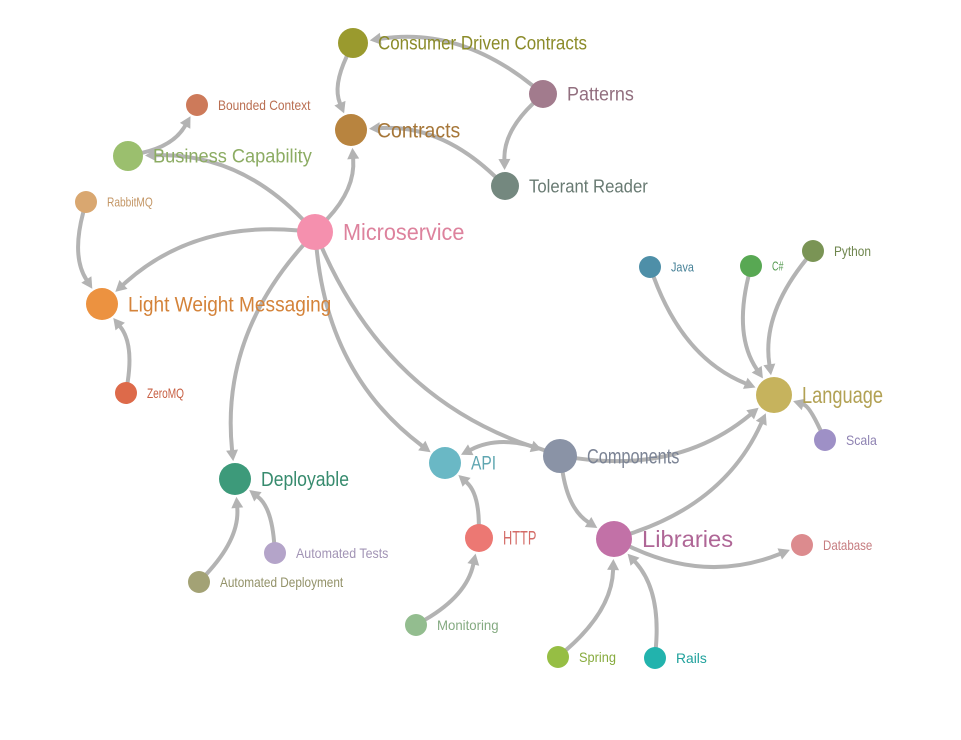  What do you see at coordinates (433, 150) in the screenshot?
I see `edge-tolerant_reader-to-contracts` at bounding box center [433, 150].